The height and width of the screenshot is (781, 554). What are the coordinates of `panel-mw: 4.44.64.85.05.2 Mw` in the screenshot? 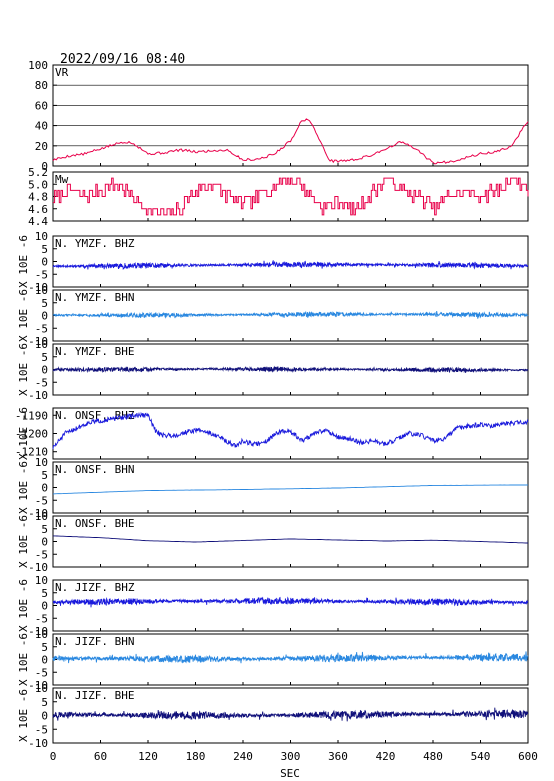 It's located at (278, 197).